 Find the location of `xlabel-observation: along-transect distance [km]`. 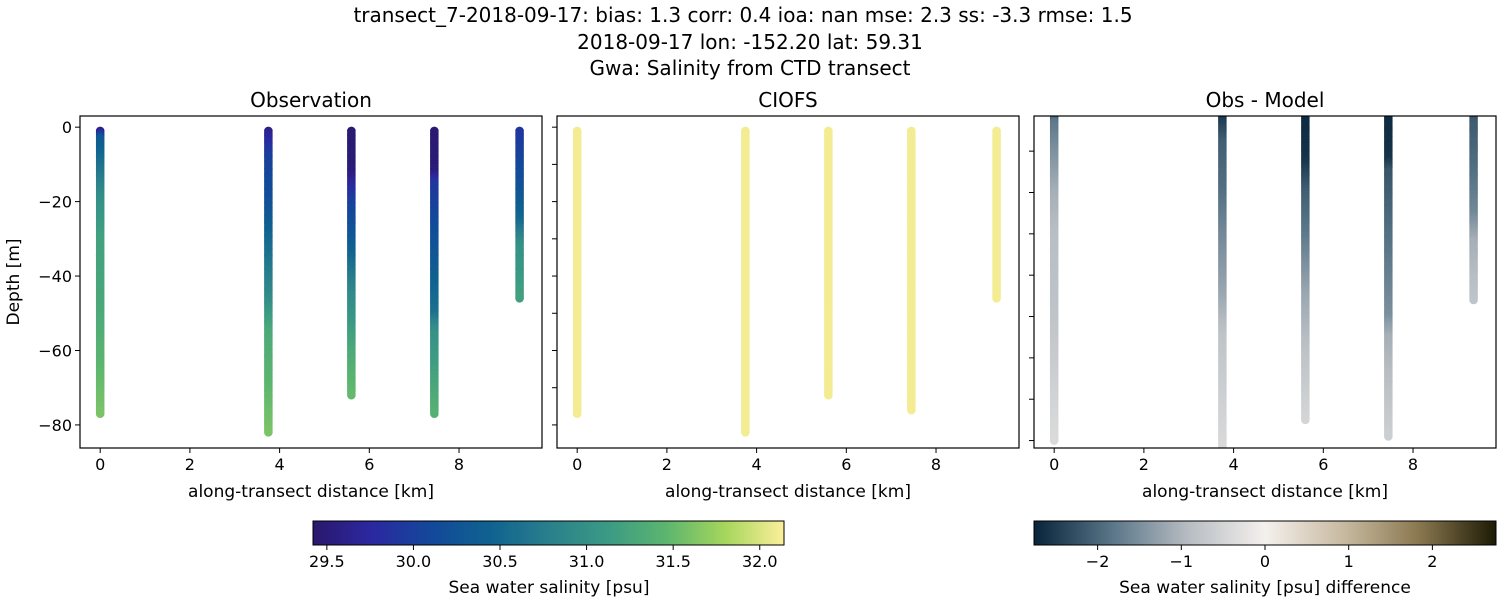

xlabel-observation: along-transect distance [km] is located at coordinates (311, 492).